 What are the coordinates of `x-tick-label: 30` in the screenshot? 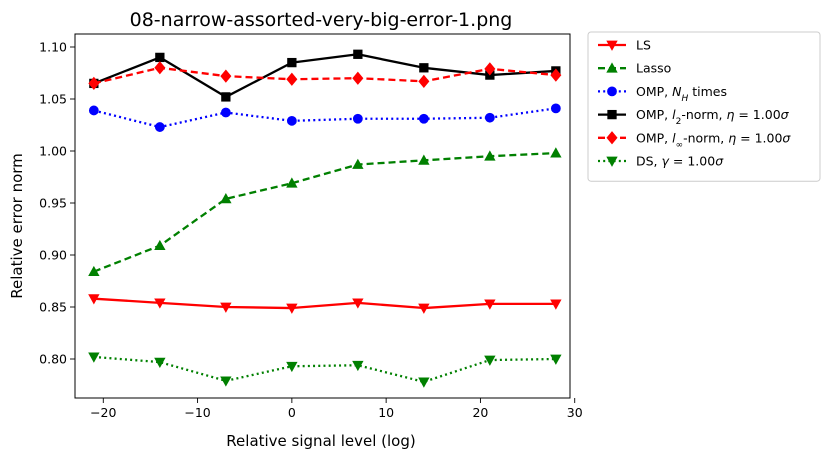 It's located at (575, 412).